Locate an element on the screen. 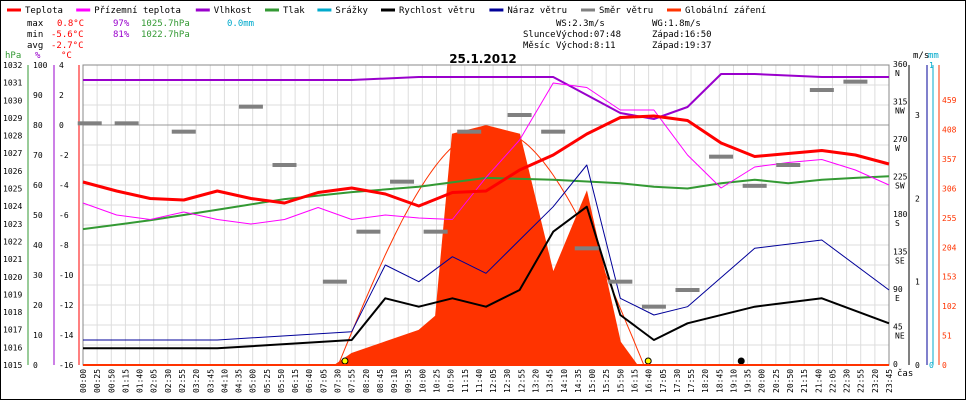 This screenshot has width=966, height=400. sun-label: Slunce is located at coordinates (539, 35).